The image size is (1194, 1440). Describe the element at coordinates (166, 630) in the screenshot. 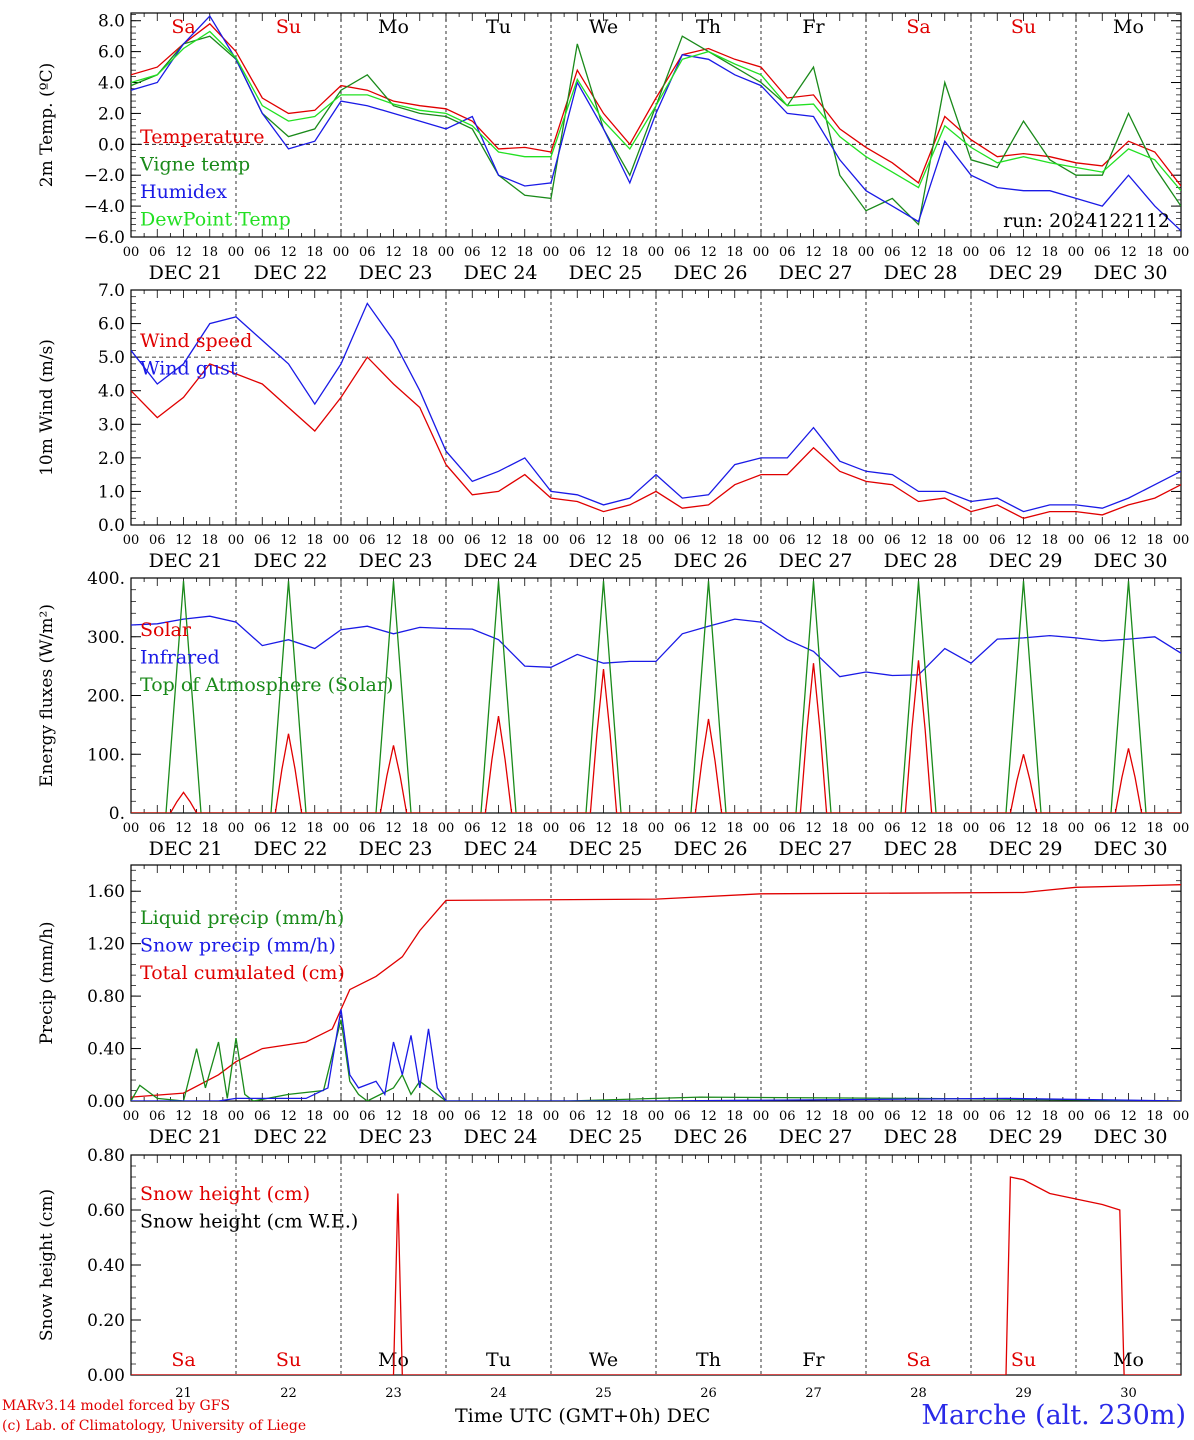

I see `legend-entry: Solar` at that location.